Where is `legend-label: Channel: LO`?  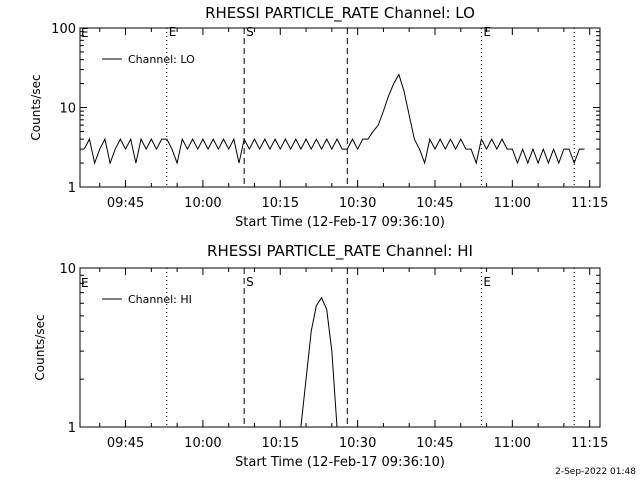
legend-label: Channel: LO is located at coordinates (161, 59).